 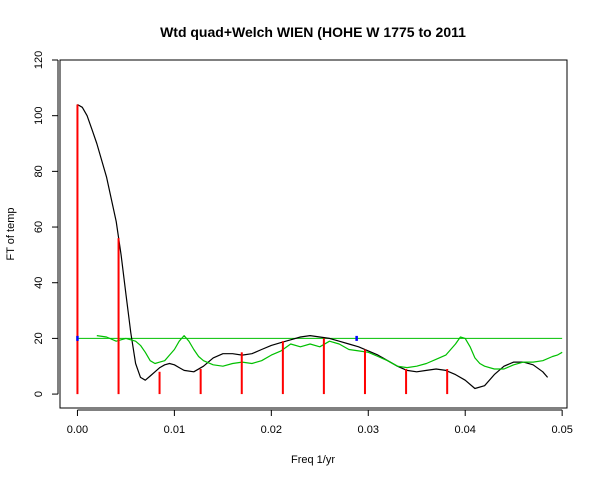 What do you see at coordinates (465, 430) in the screenshot?
I see `x-tick-label: 0.04` at bounding box center [465, 430].